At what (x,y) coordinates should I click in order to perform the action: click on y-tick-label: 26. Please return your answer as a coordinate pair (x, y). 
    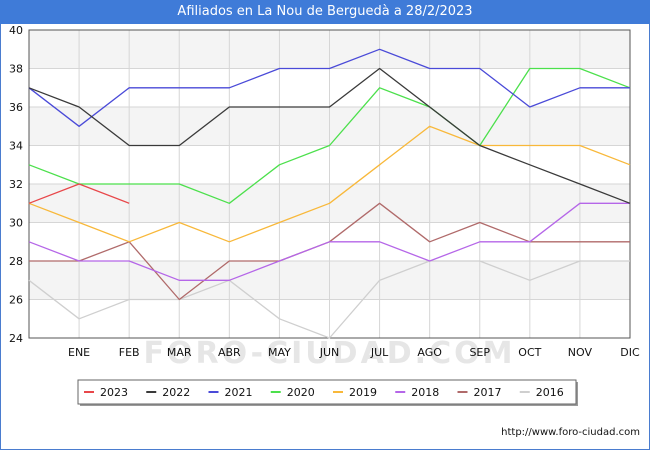
    Looking at the image, I should click on (16, 300).